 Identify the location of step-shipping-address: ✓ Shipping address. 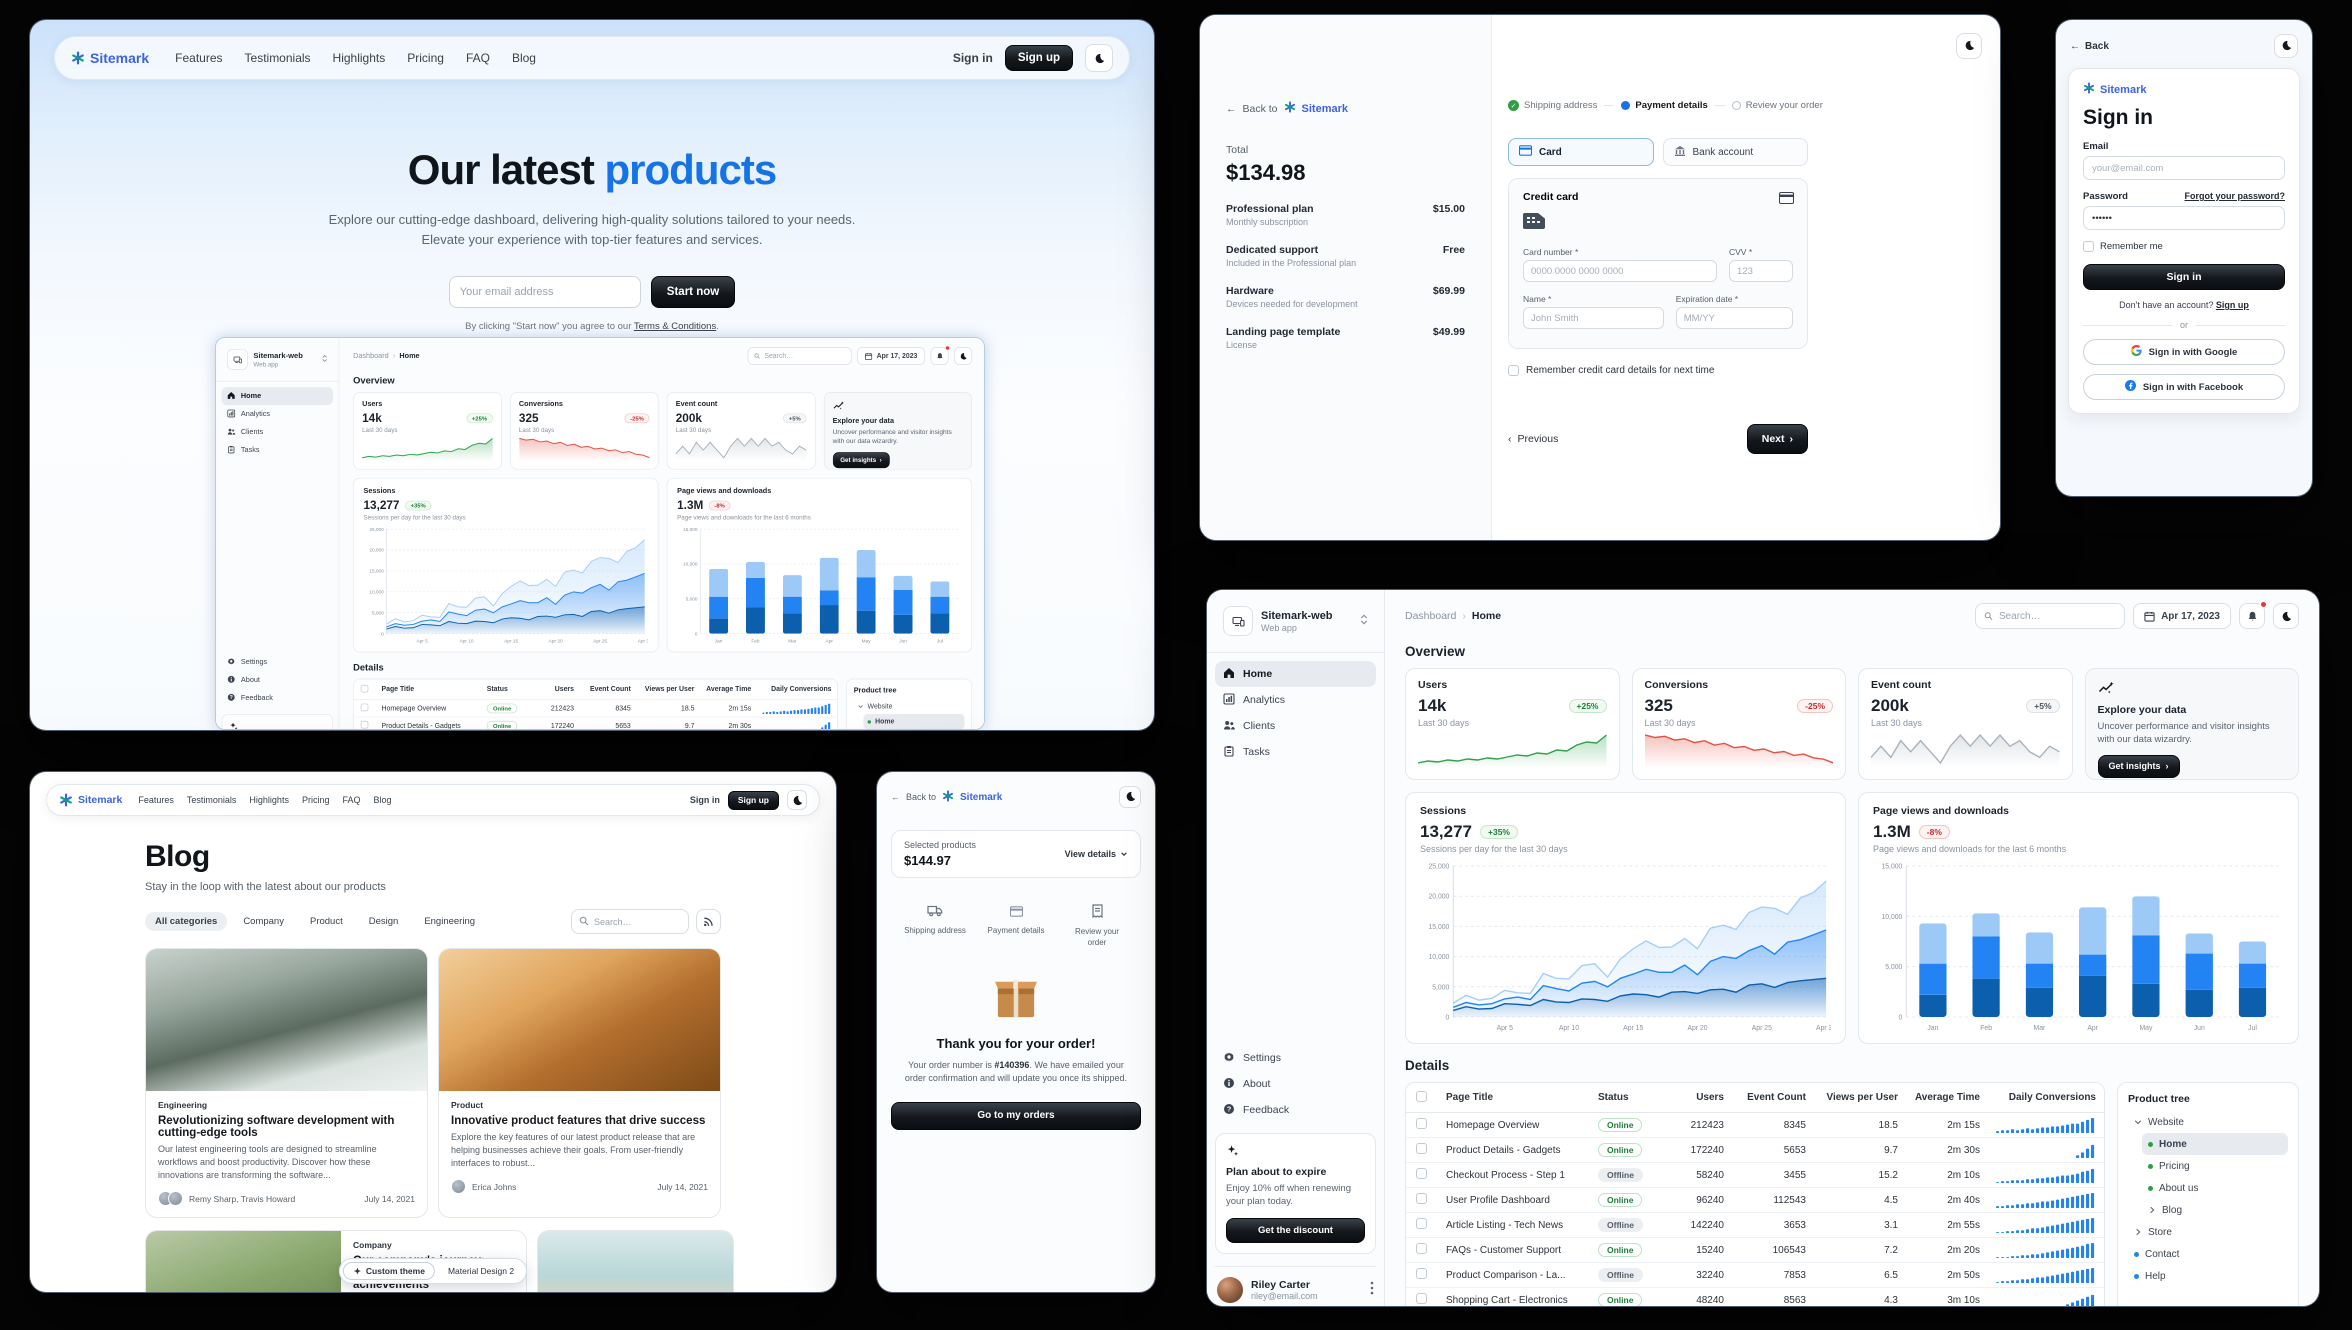
(1552, 105).